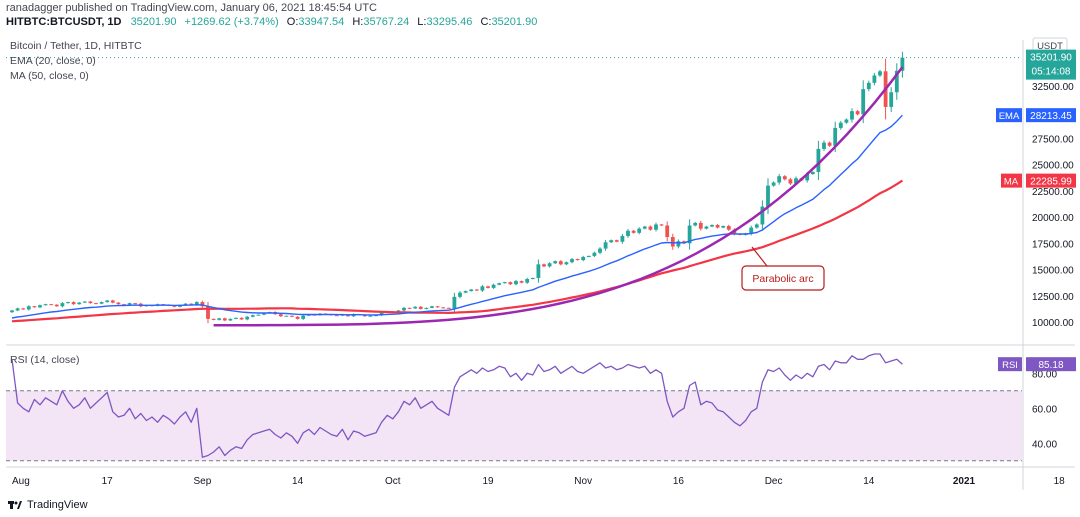 Image resolution: width=1080 pixels, height=517 pixels. Describe the element at coordinates (1009, 115) in the screenshot. I see `ema-badge-label` at that location.